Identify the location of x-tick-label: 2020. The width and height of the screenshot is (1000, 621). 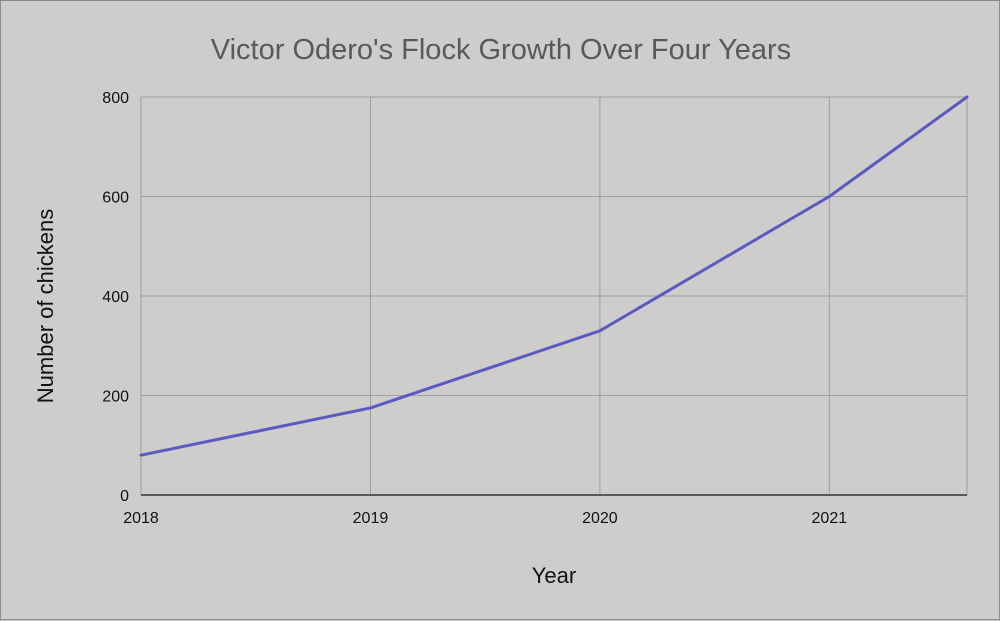
(600, 518).